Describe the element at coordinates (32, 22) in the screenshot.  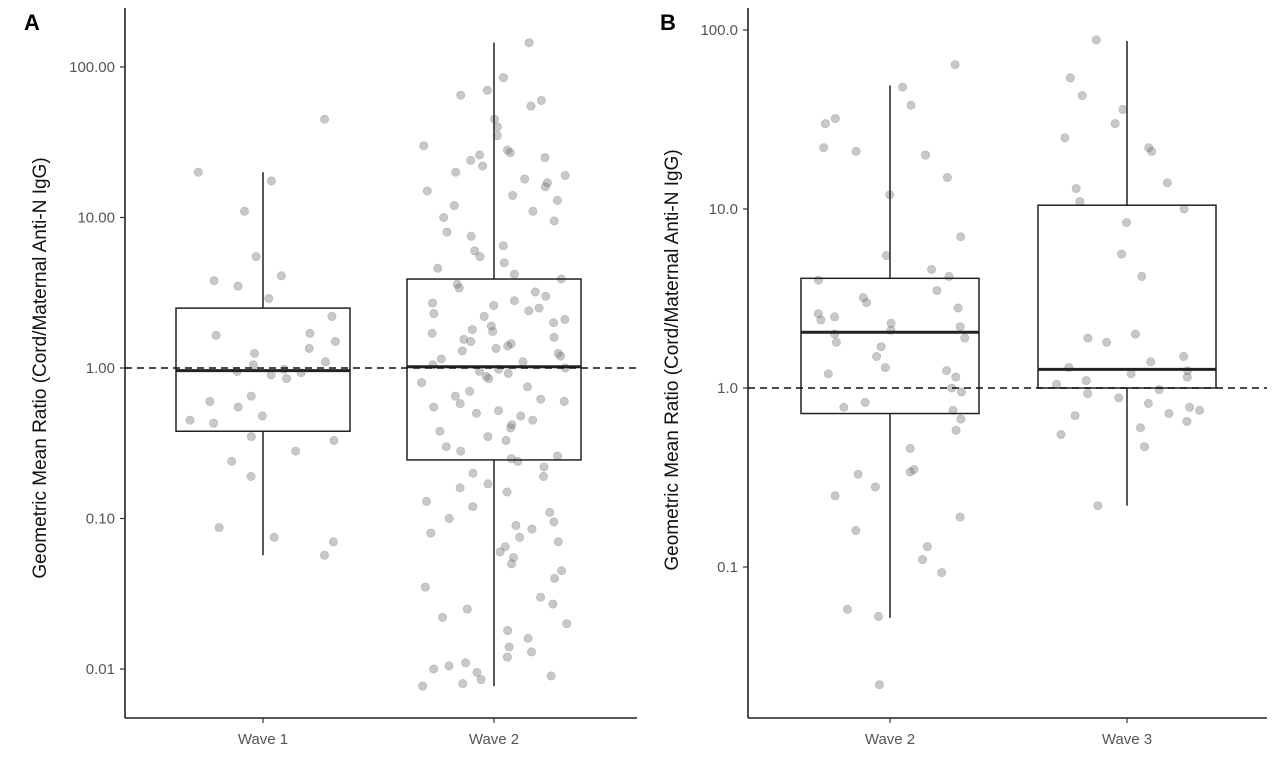
I see `panel-a-letter: A` at that location.